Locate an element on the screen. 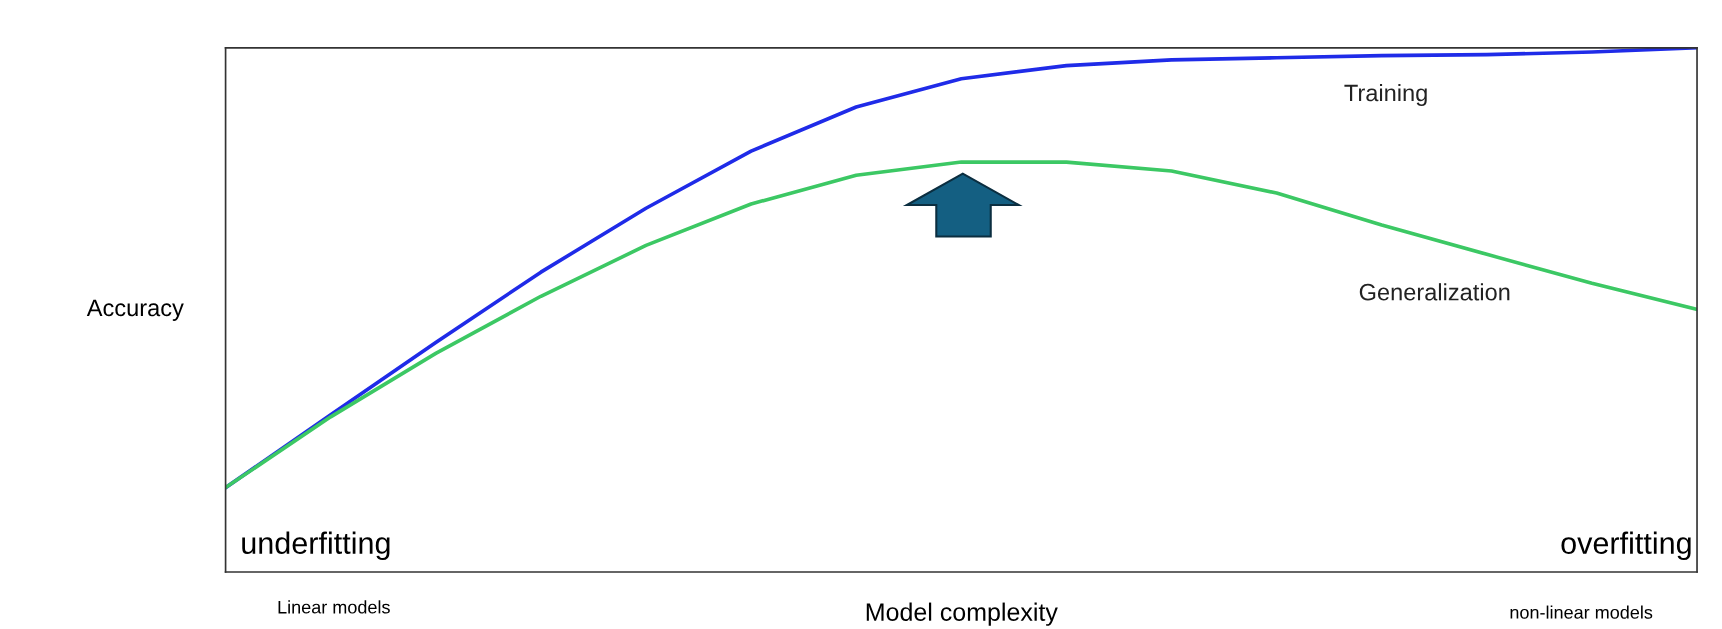  annotation: overfitting is located at coordinates (1626, 546).